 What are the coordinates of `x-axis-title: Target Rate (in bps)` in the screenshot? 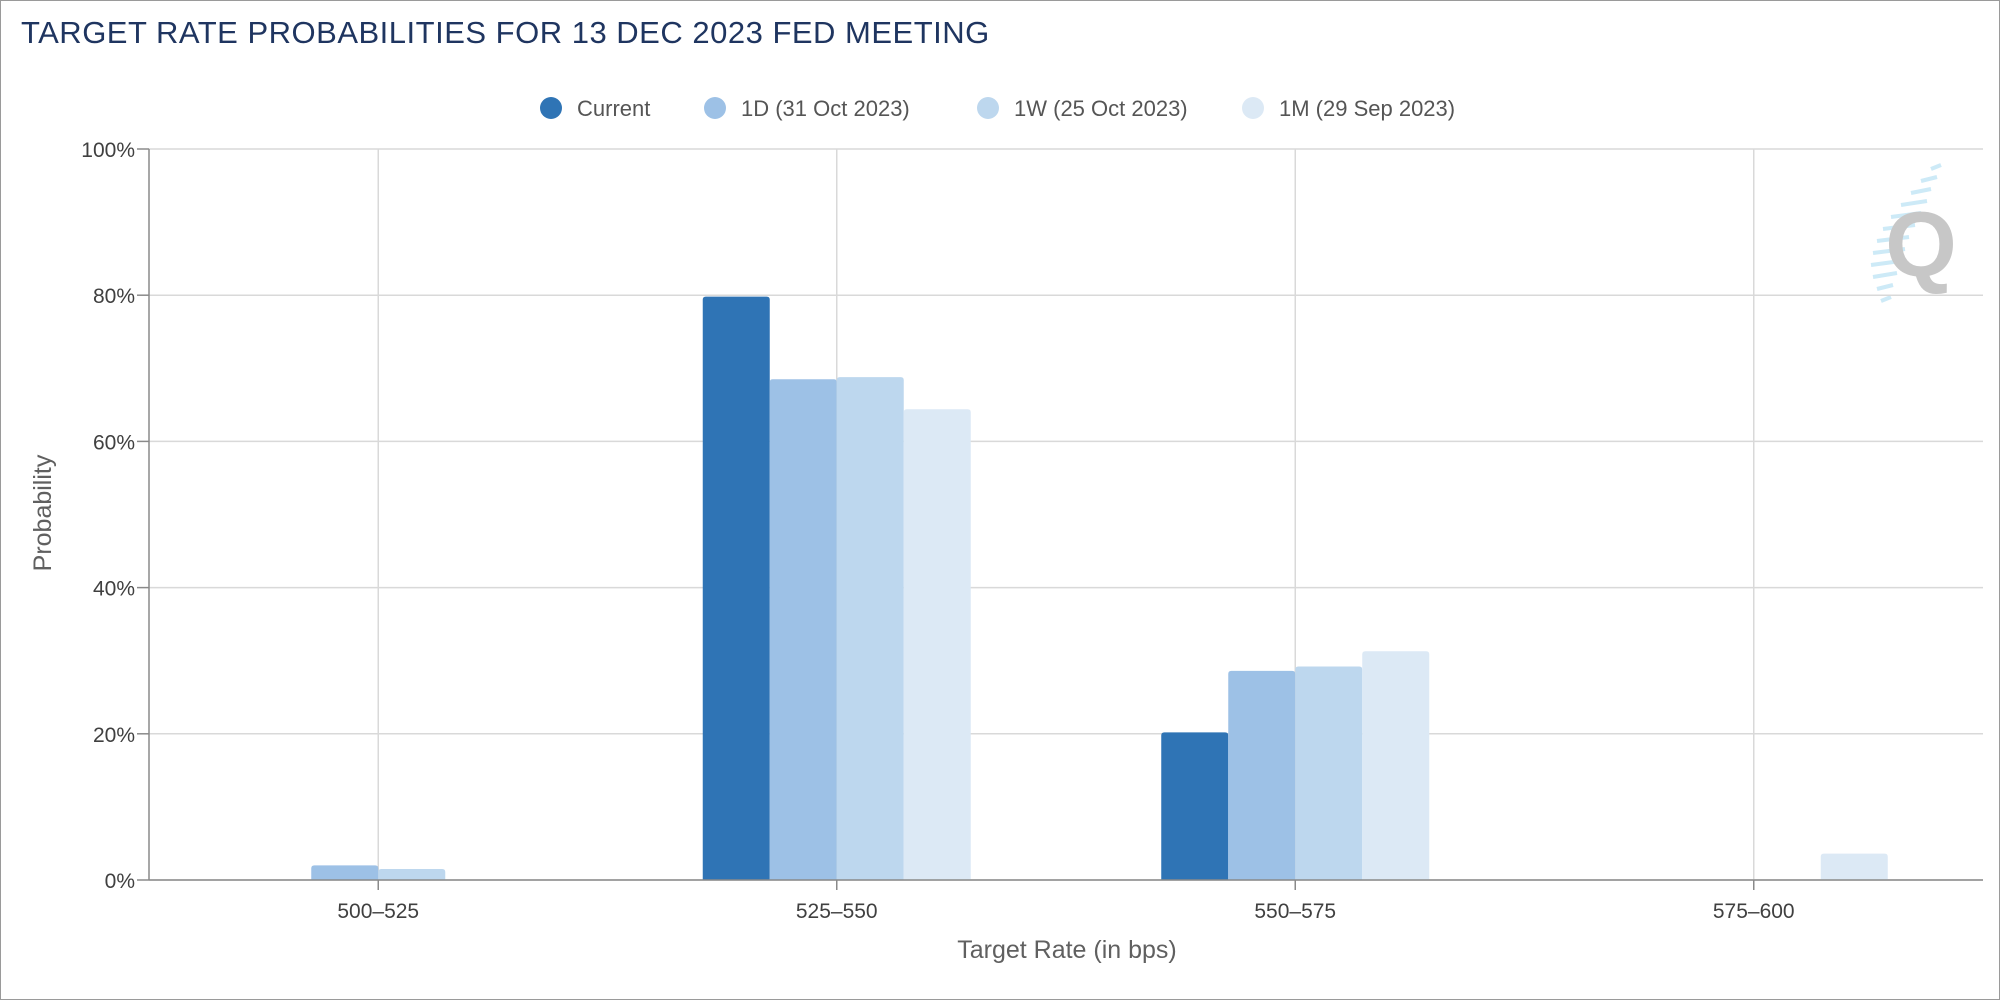 It's located at (1067, 950).